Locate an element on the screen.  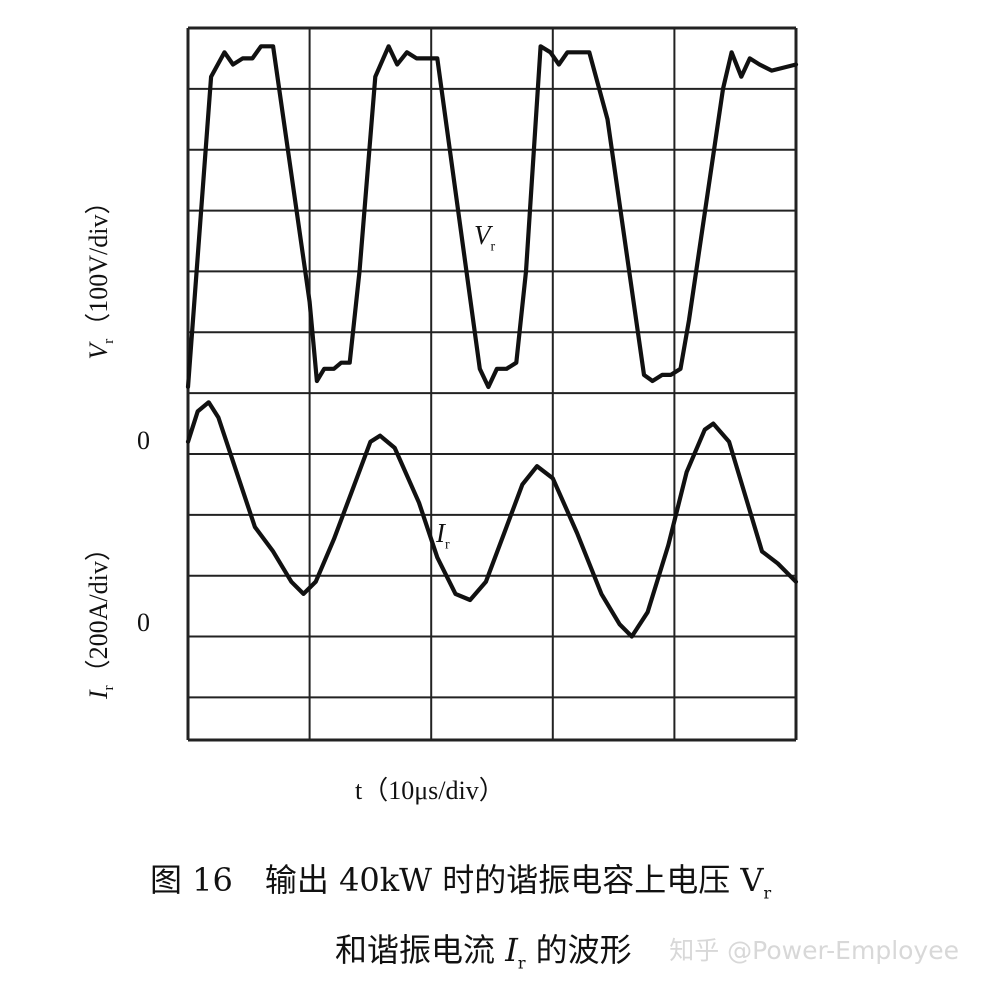
y-axis-label-ir-unit: （200A/div） is located at coordinates (98, 610).